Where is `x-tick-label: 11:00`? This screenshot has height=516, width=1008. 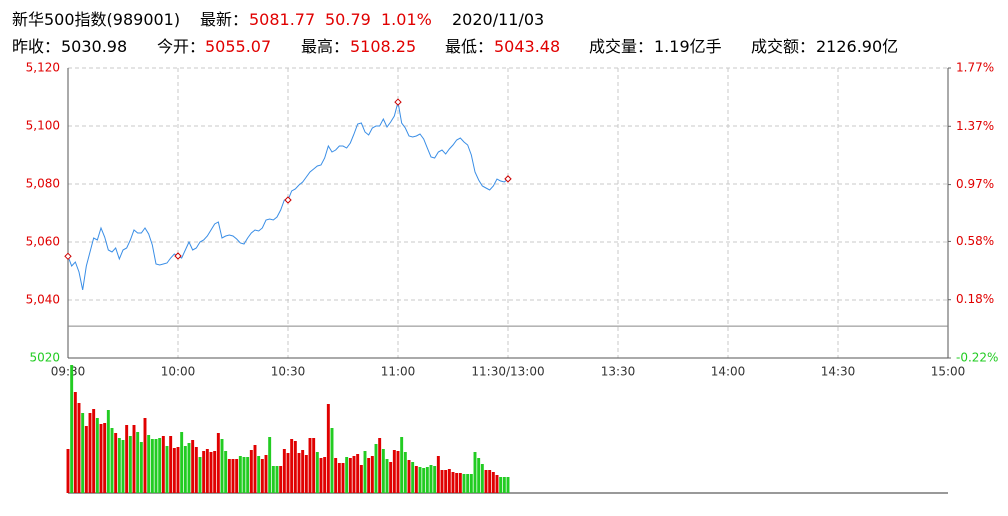 x-tick-label: 11:00 is located at coordinates (398, 372).